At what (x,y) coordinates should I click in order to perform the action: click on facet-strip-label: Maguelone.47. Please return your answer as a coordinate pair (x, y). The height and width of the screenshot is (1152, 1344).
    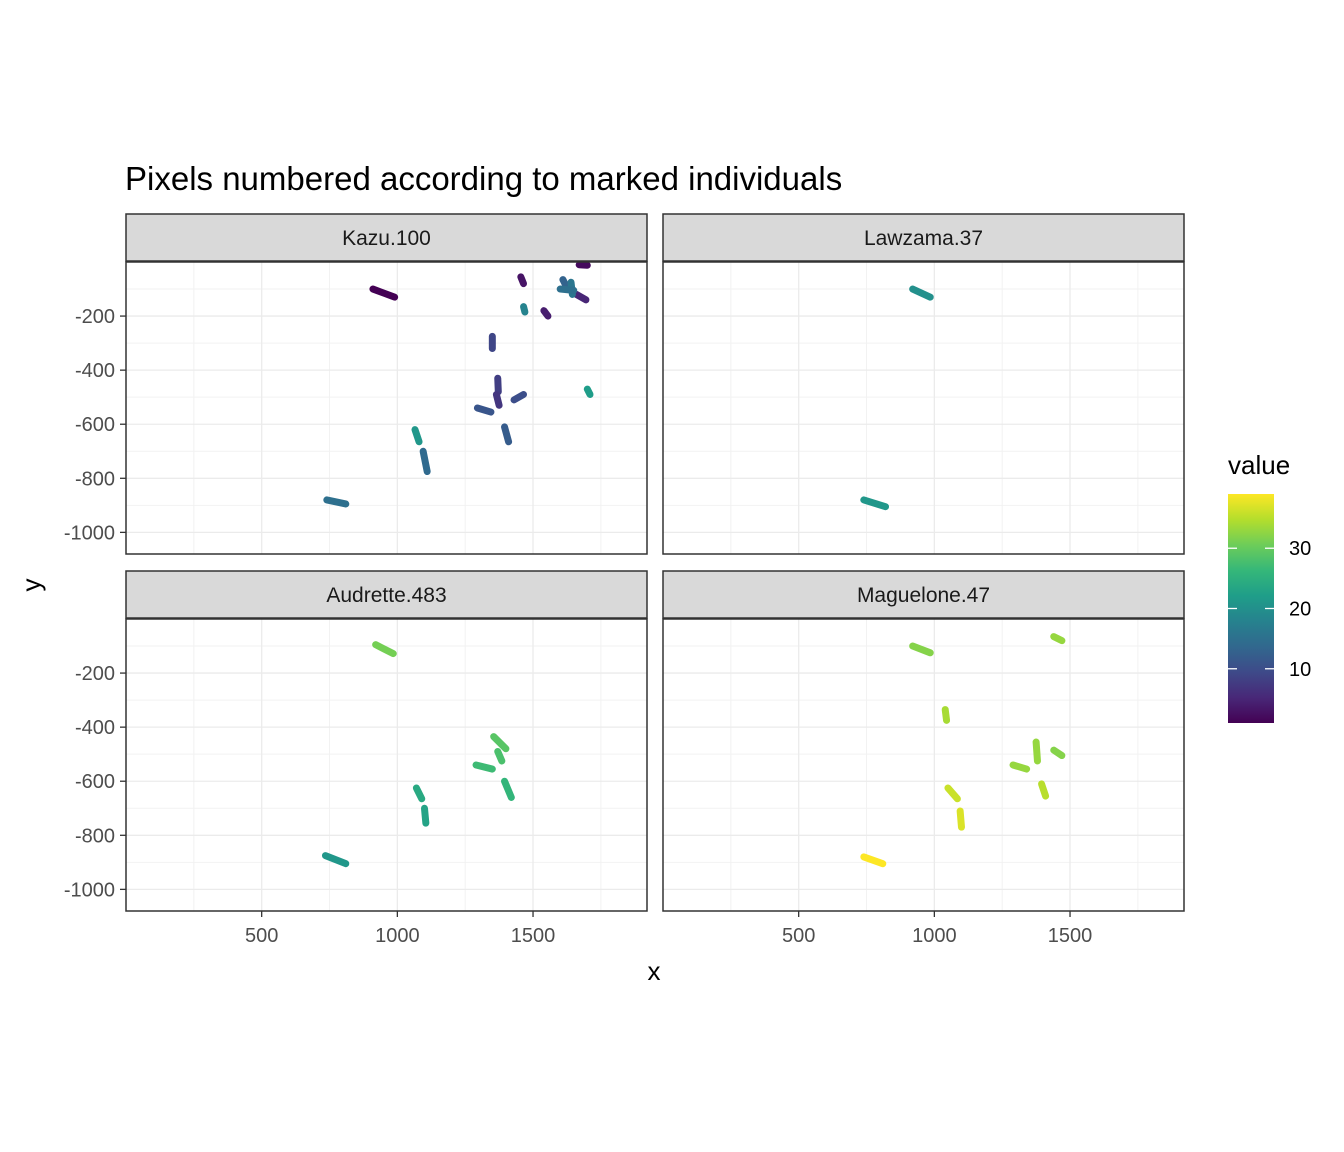
    Looking at the image, I should click on (923, 595).